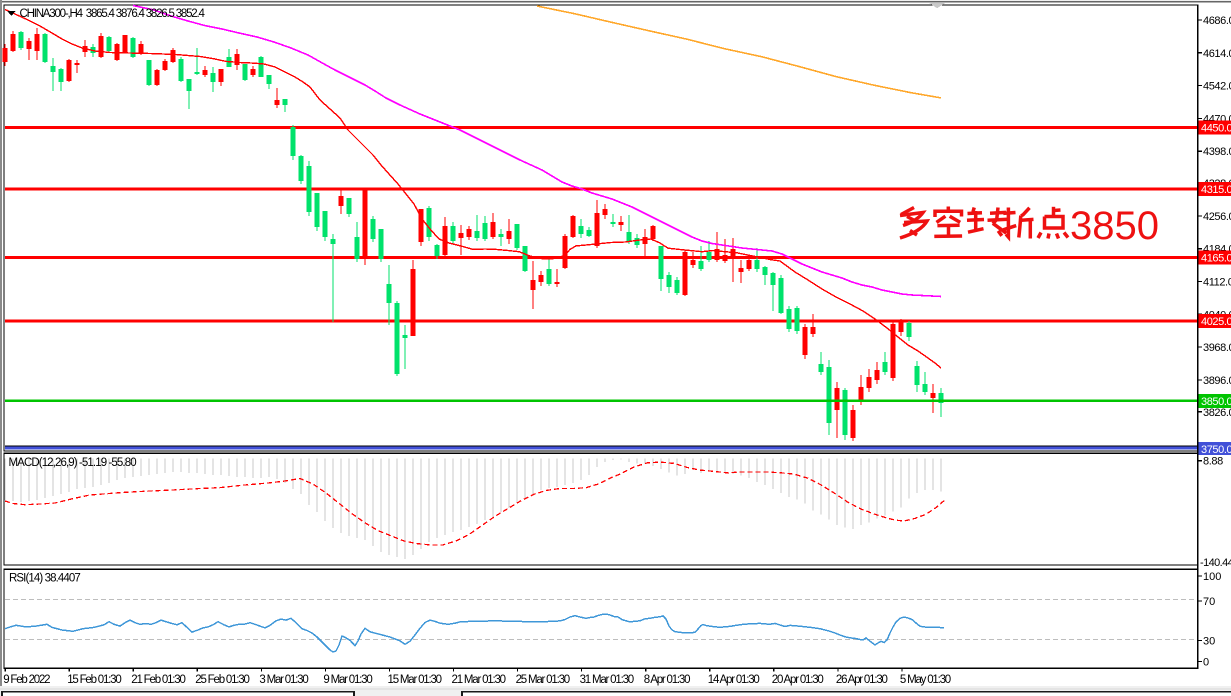 The width and height of the screenshot is (1231, 696). Describe the element at coordinates (1206, 663) in the screenshot. I see `svg-text: 0` at that location.